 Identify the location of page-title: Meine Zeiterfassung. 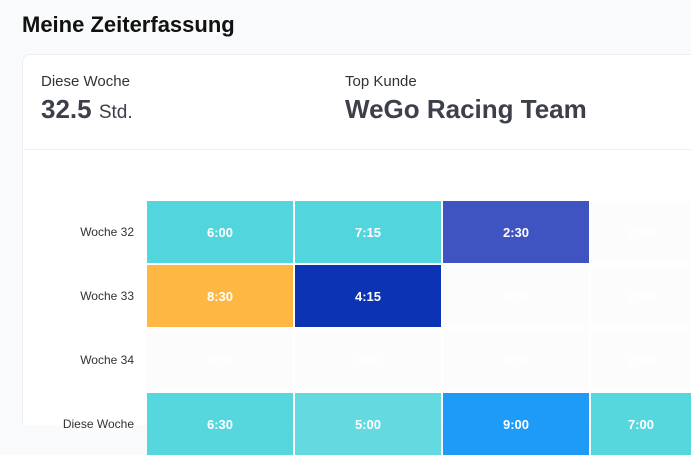
(128, 24).